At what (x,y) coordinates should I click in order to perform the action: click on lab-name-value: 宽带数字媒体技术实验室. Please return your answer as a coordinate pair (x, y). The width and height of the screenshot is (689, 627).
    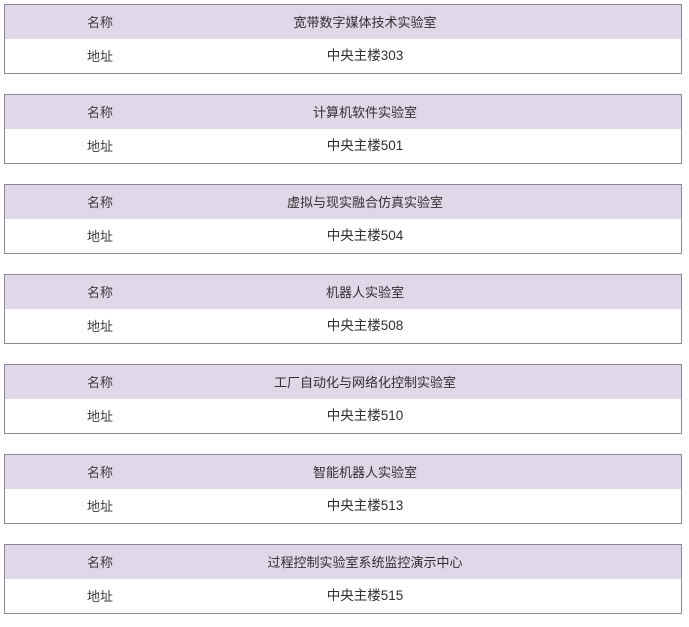
    Looking at the image, I should click on (365, 22).